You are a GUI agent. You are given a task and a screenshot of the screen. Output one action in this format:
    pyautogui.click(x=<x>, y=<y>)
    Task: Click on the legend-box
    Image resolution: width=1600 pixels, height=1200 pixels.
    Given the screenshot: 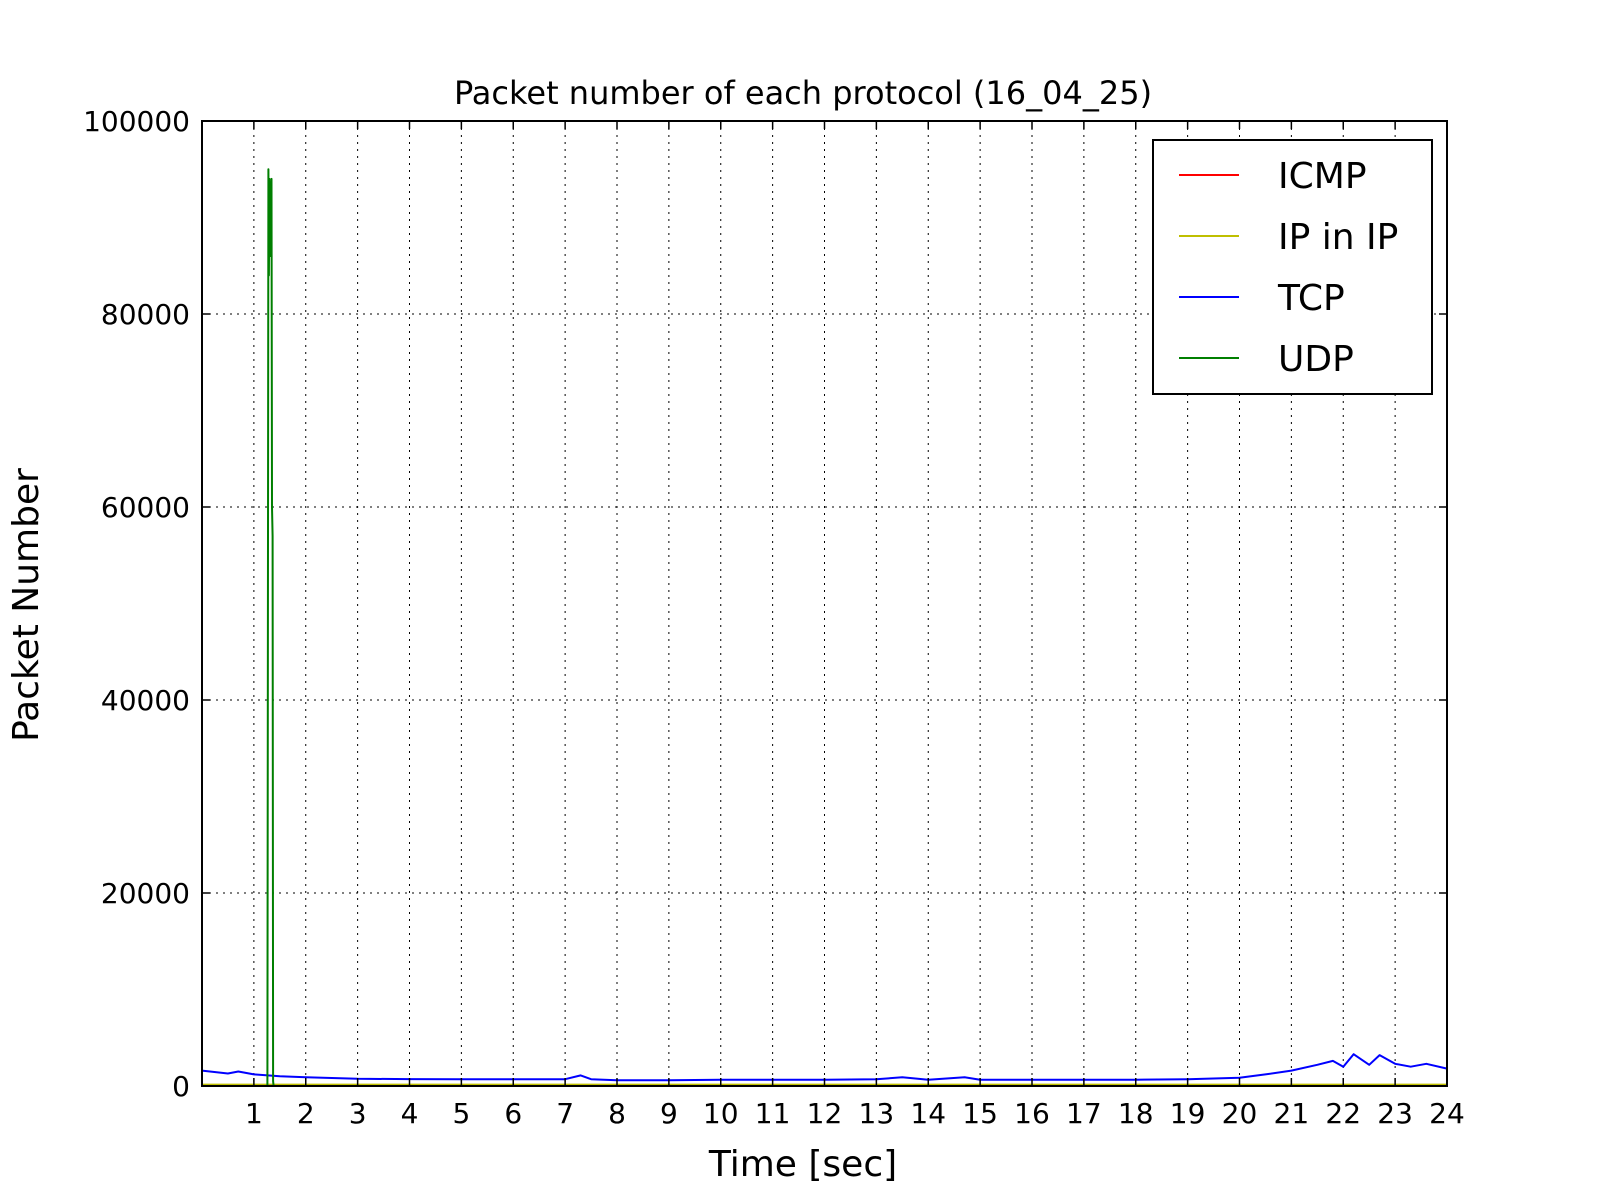 What is the action you would take?
    pyautogui.click(x=1292, y=267)
    